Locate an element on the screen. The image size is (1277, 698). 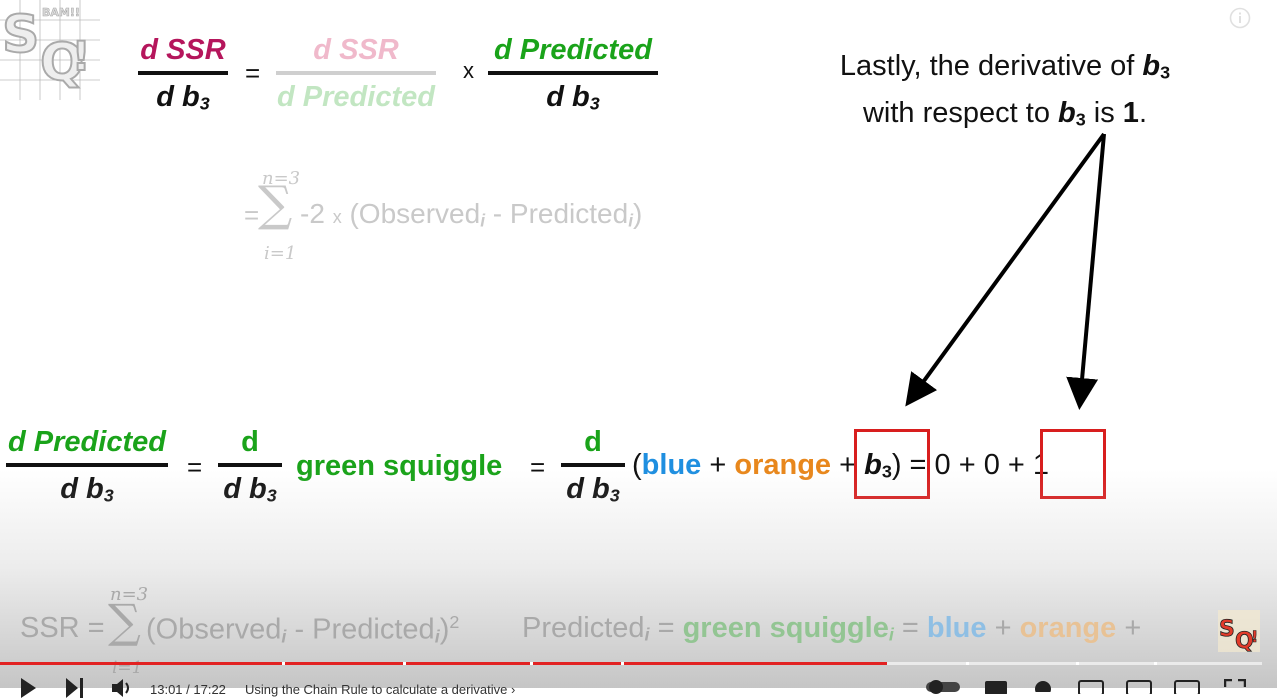
top-rhs-fraction: d Predicted d b3 is located at coordinates (573, 74).